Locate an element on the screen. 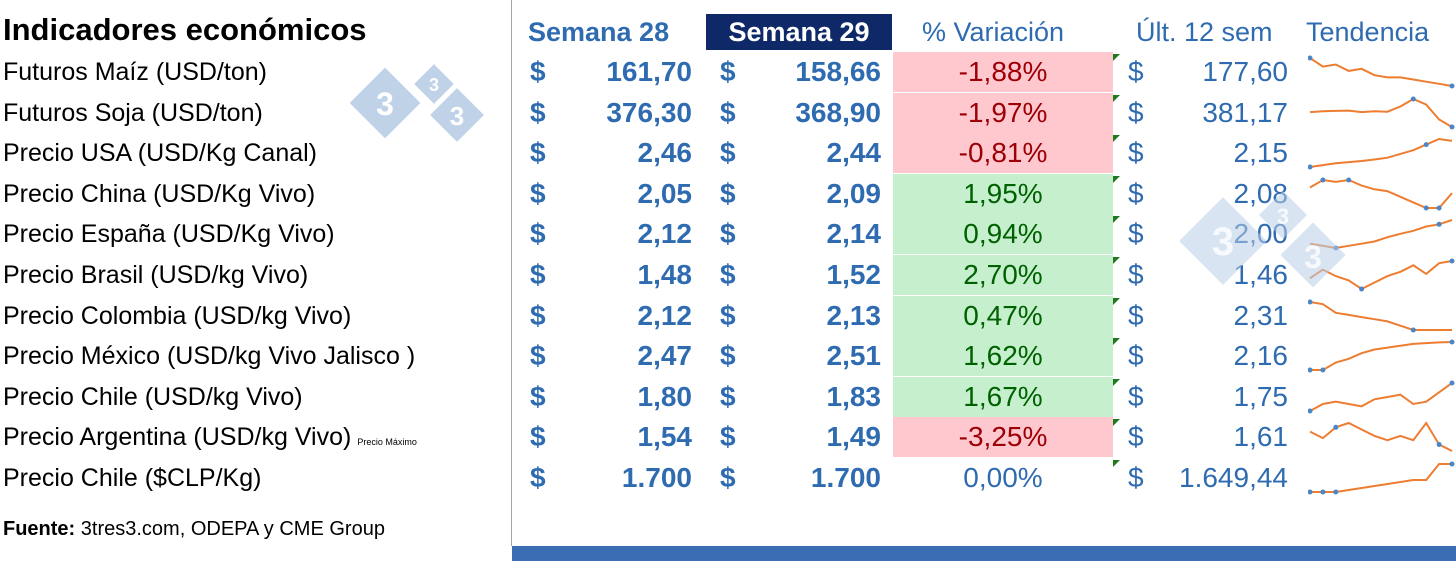  week-28-value: 376,30 is located at coordinates (649, 112).